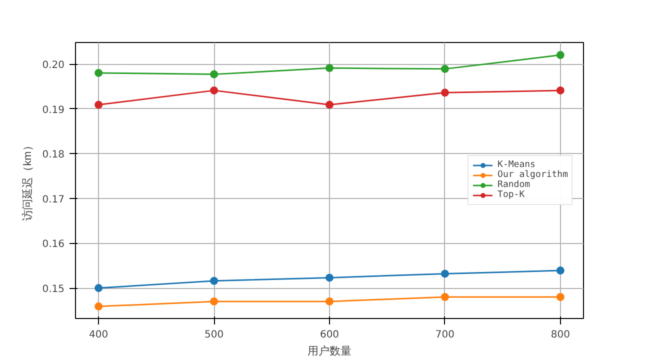 The width and height of the screenshot is (648, 360). What do you see at coordinates (53, 155) in the screenshot?
I see `y-tick-label: 0.18` at bounding box center [53, 155].